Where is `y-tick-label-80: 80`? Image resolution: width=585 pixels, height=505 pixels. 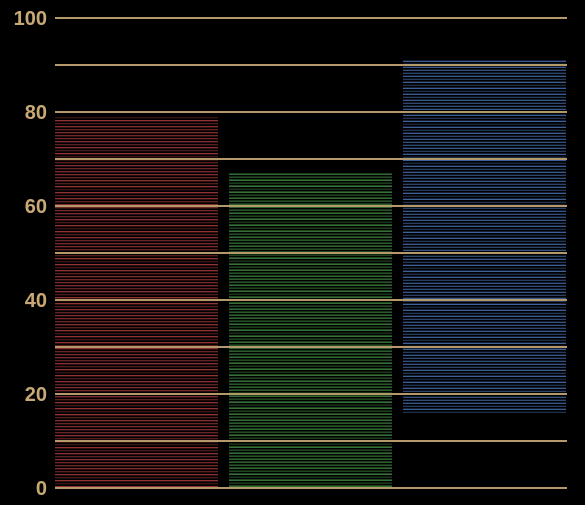 y-tick-label-80: 80 is located at coordinates (36, 113).